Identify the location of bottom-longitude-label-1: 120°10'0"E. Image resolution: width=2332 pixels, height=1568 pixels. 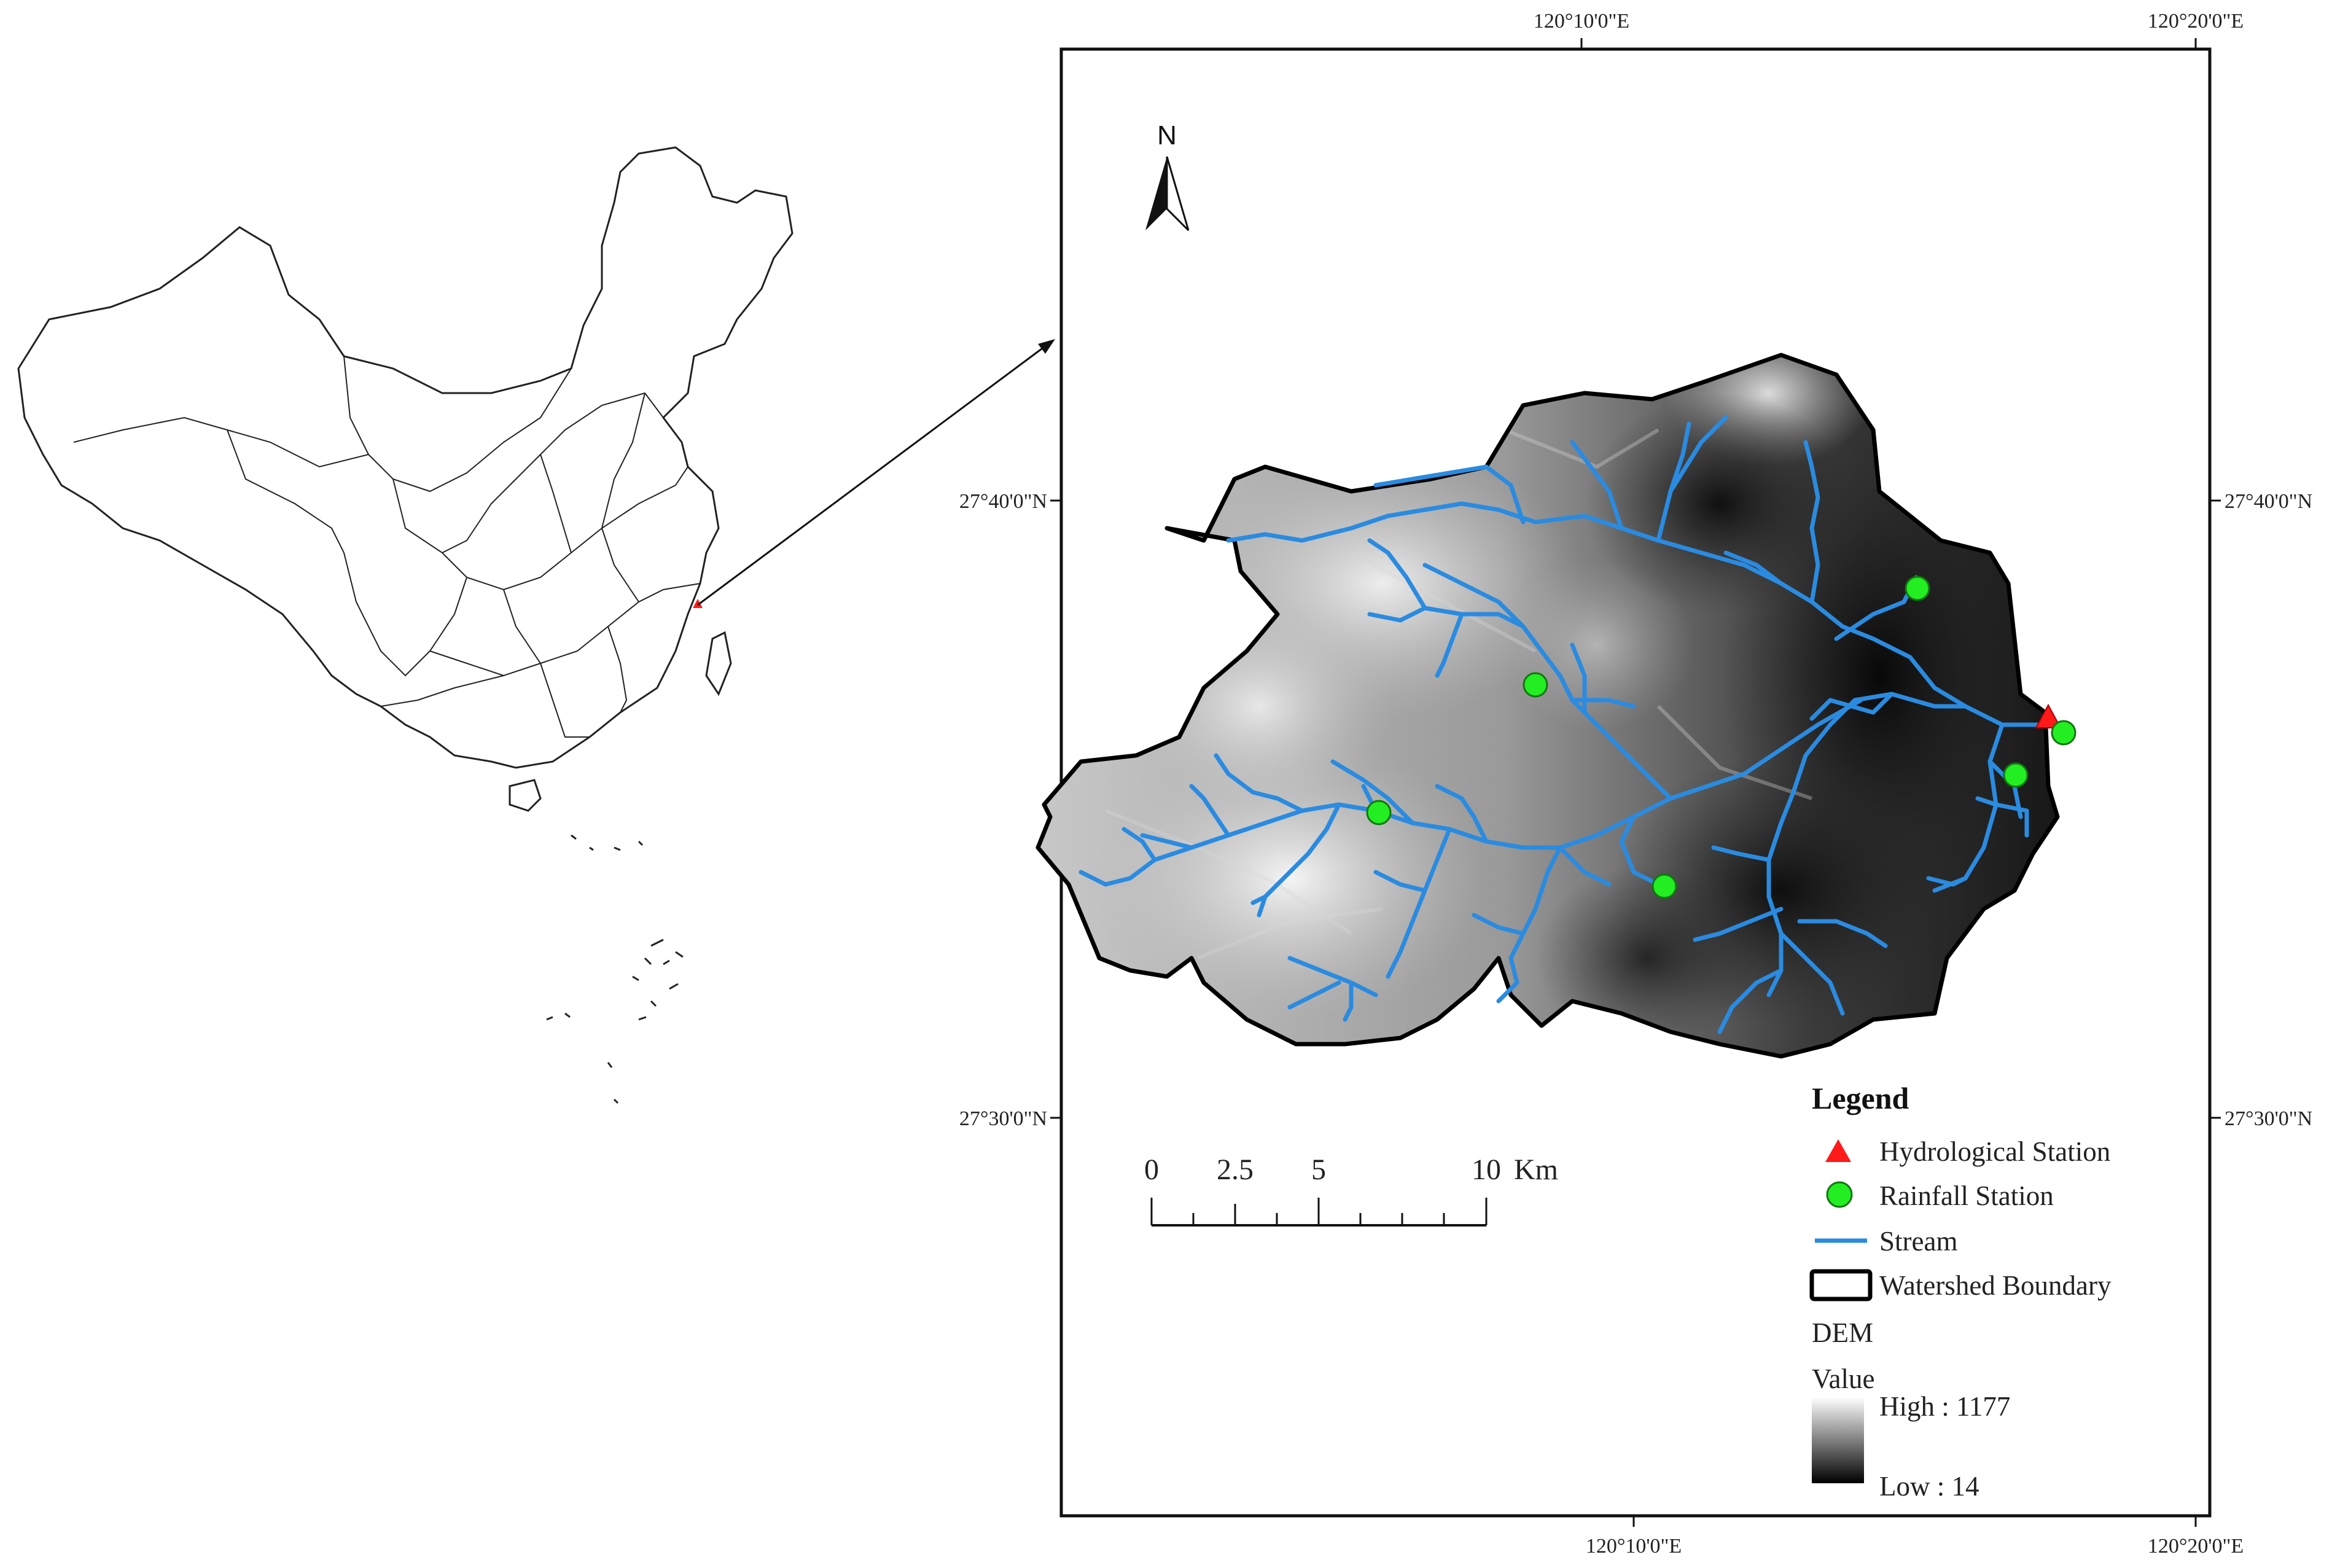
(1634, 1546).